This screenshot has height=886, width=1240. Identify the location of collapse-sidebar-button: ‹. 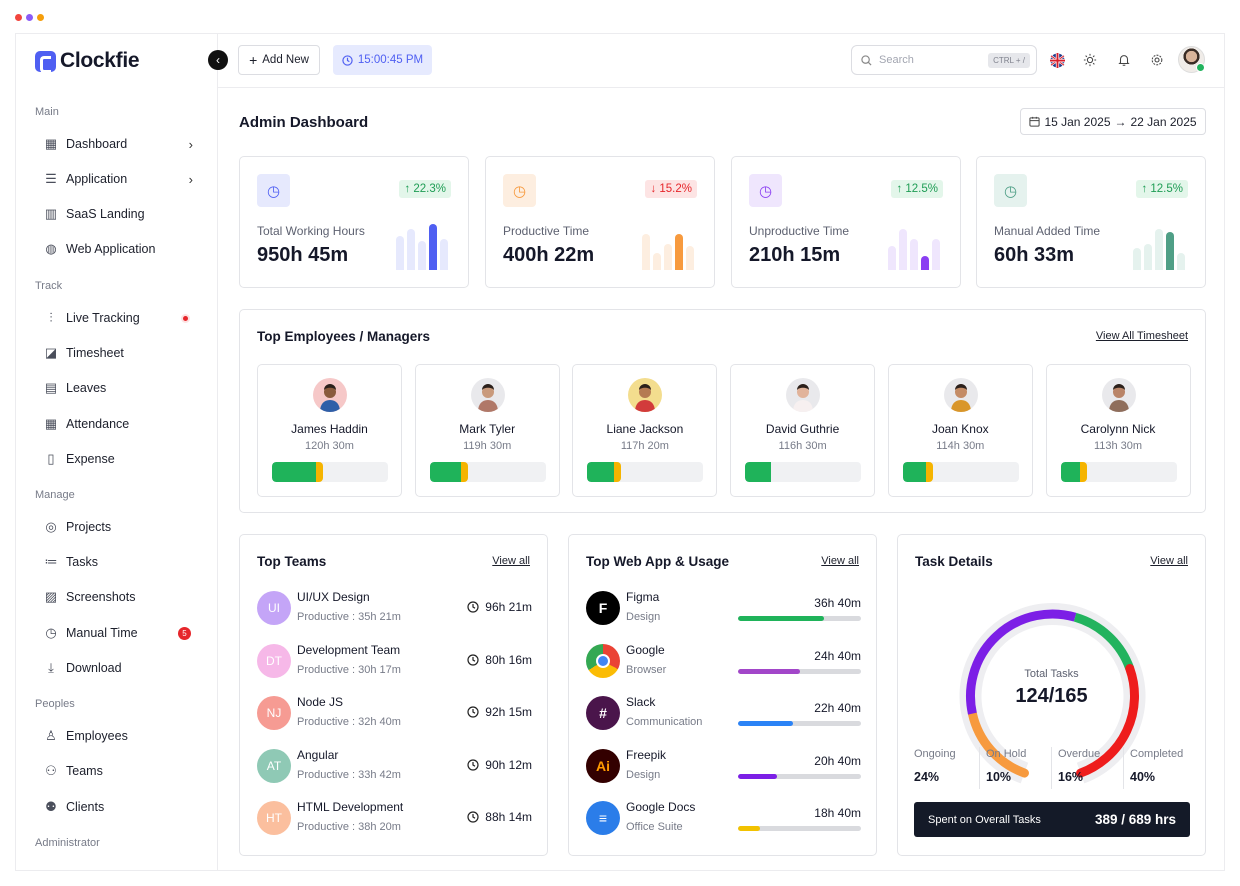
(218, 60).